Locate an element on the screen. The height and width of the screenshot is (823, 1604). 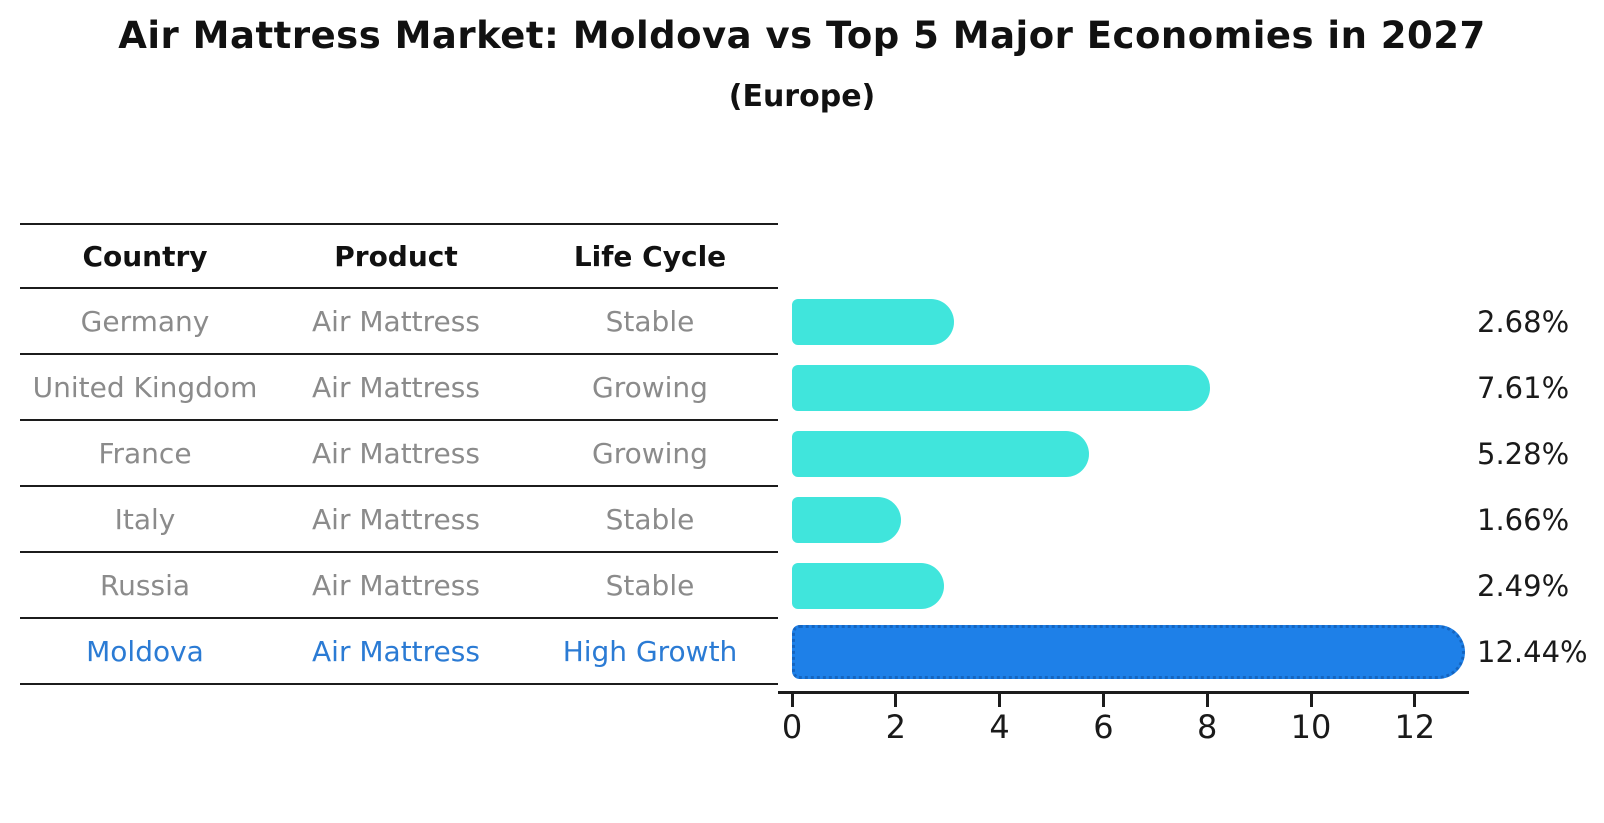
bar-france is located at coordinates (940, 454).